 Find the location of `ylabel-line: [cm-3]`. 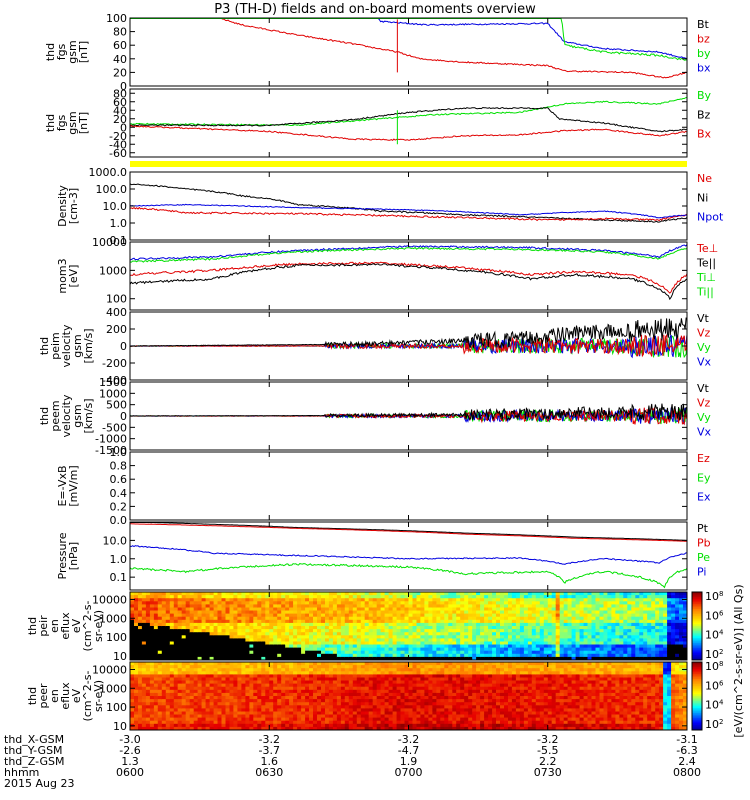

ylabel-line: [cm-3] is located at coordinates (73, 206).